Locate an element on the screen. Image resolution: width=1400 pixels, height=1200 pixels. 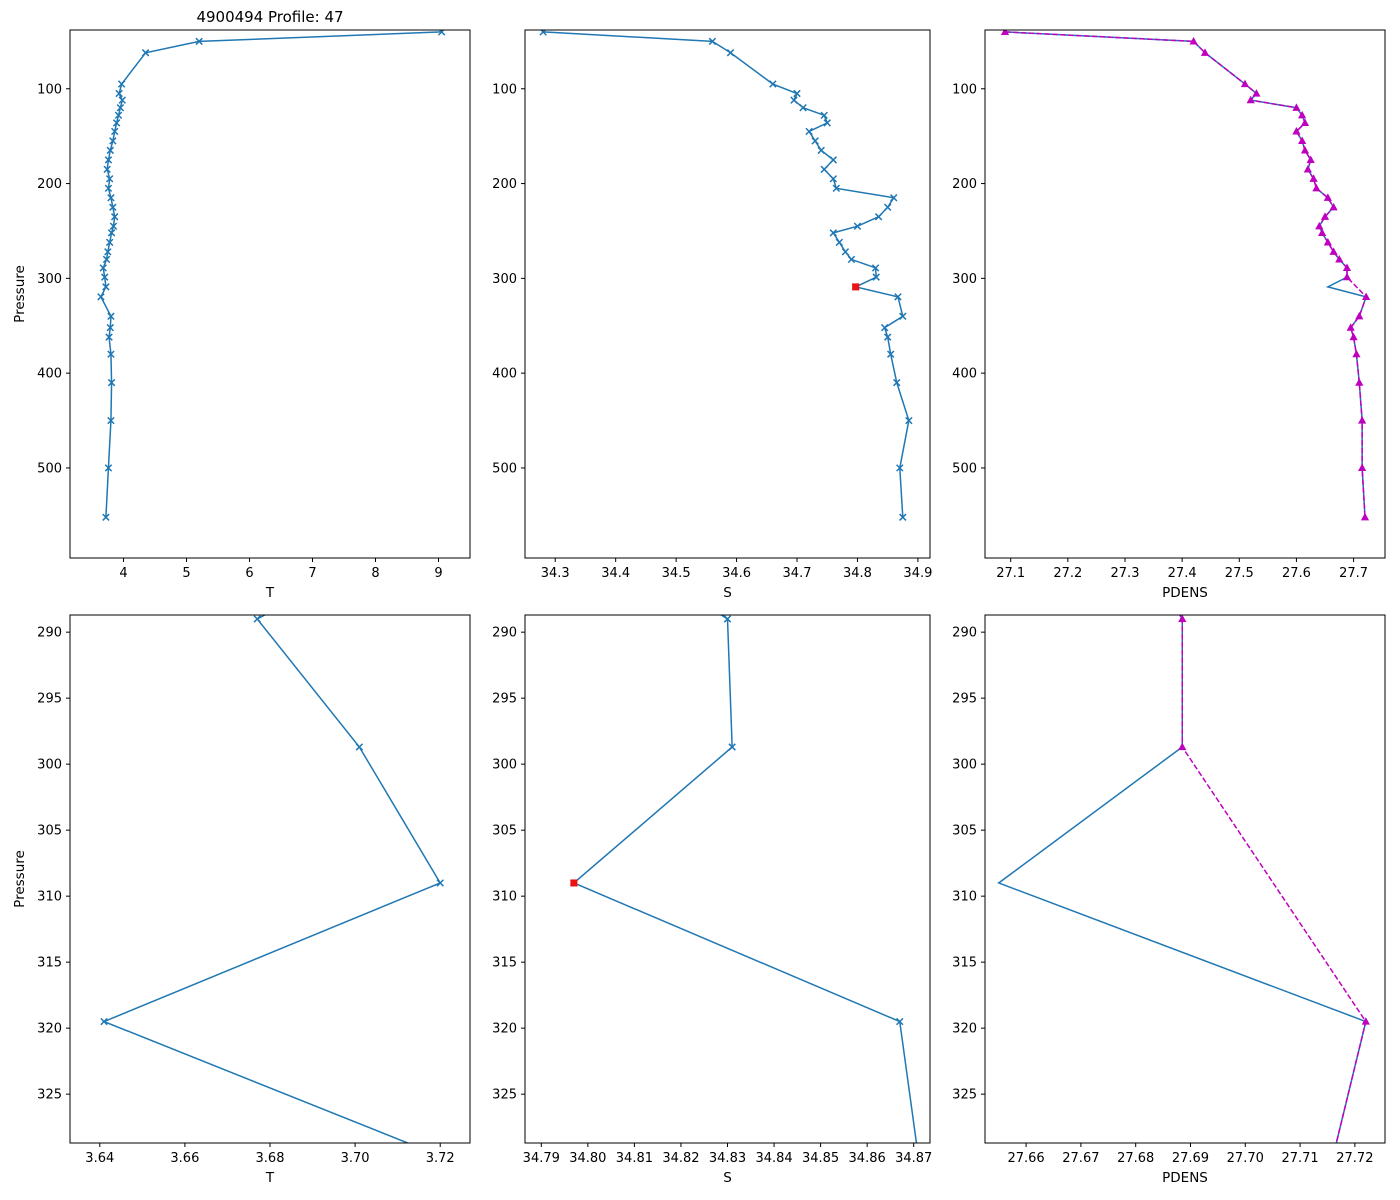
x-tick-label: 27.67 is located at coordinates (1080, 1158).